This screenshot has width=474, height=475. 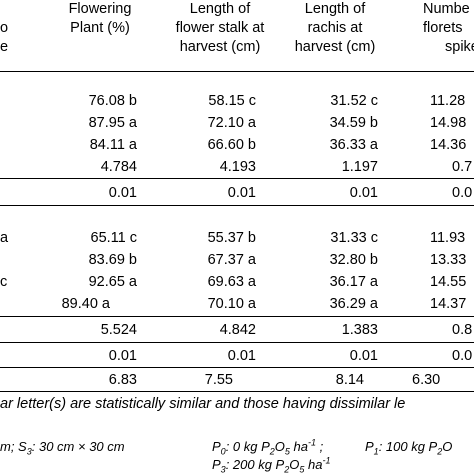 I want to click on legend-text: ;, so click(x=320, y=446).